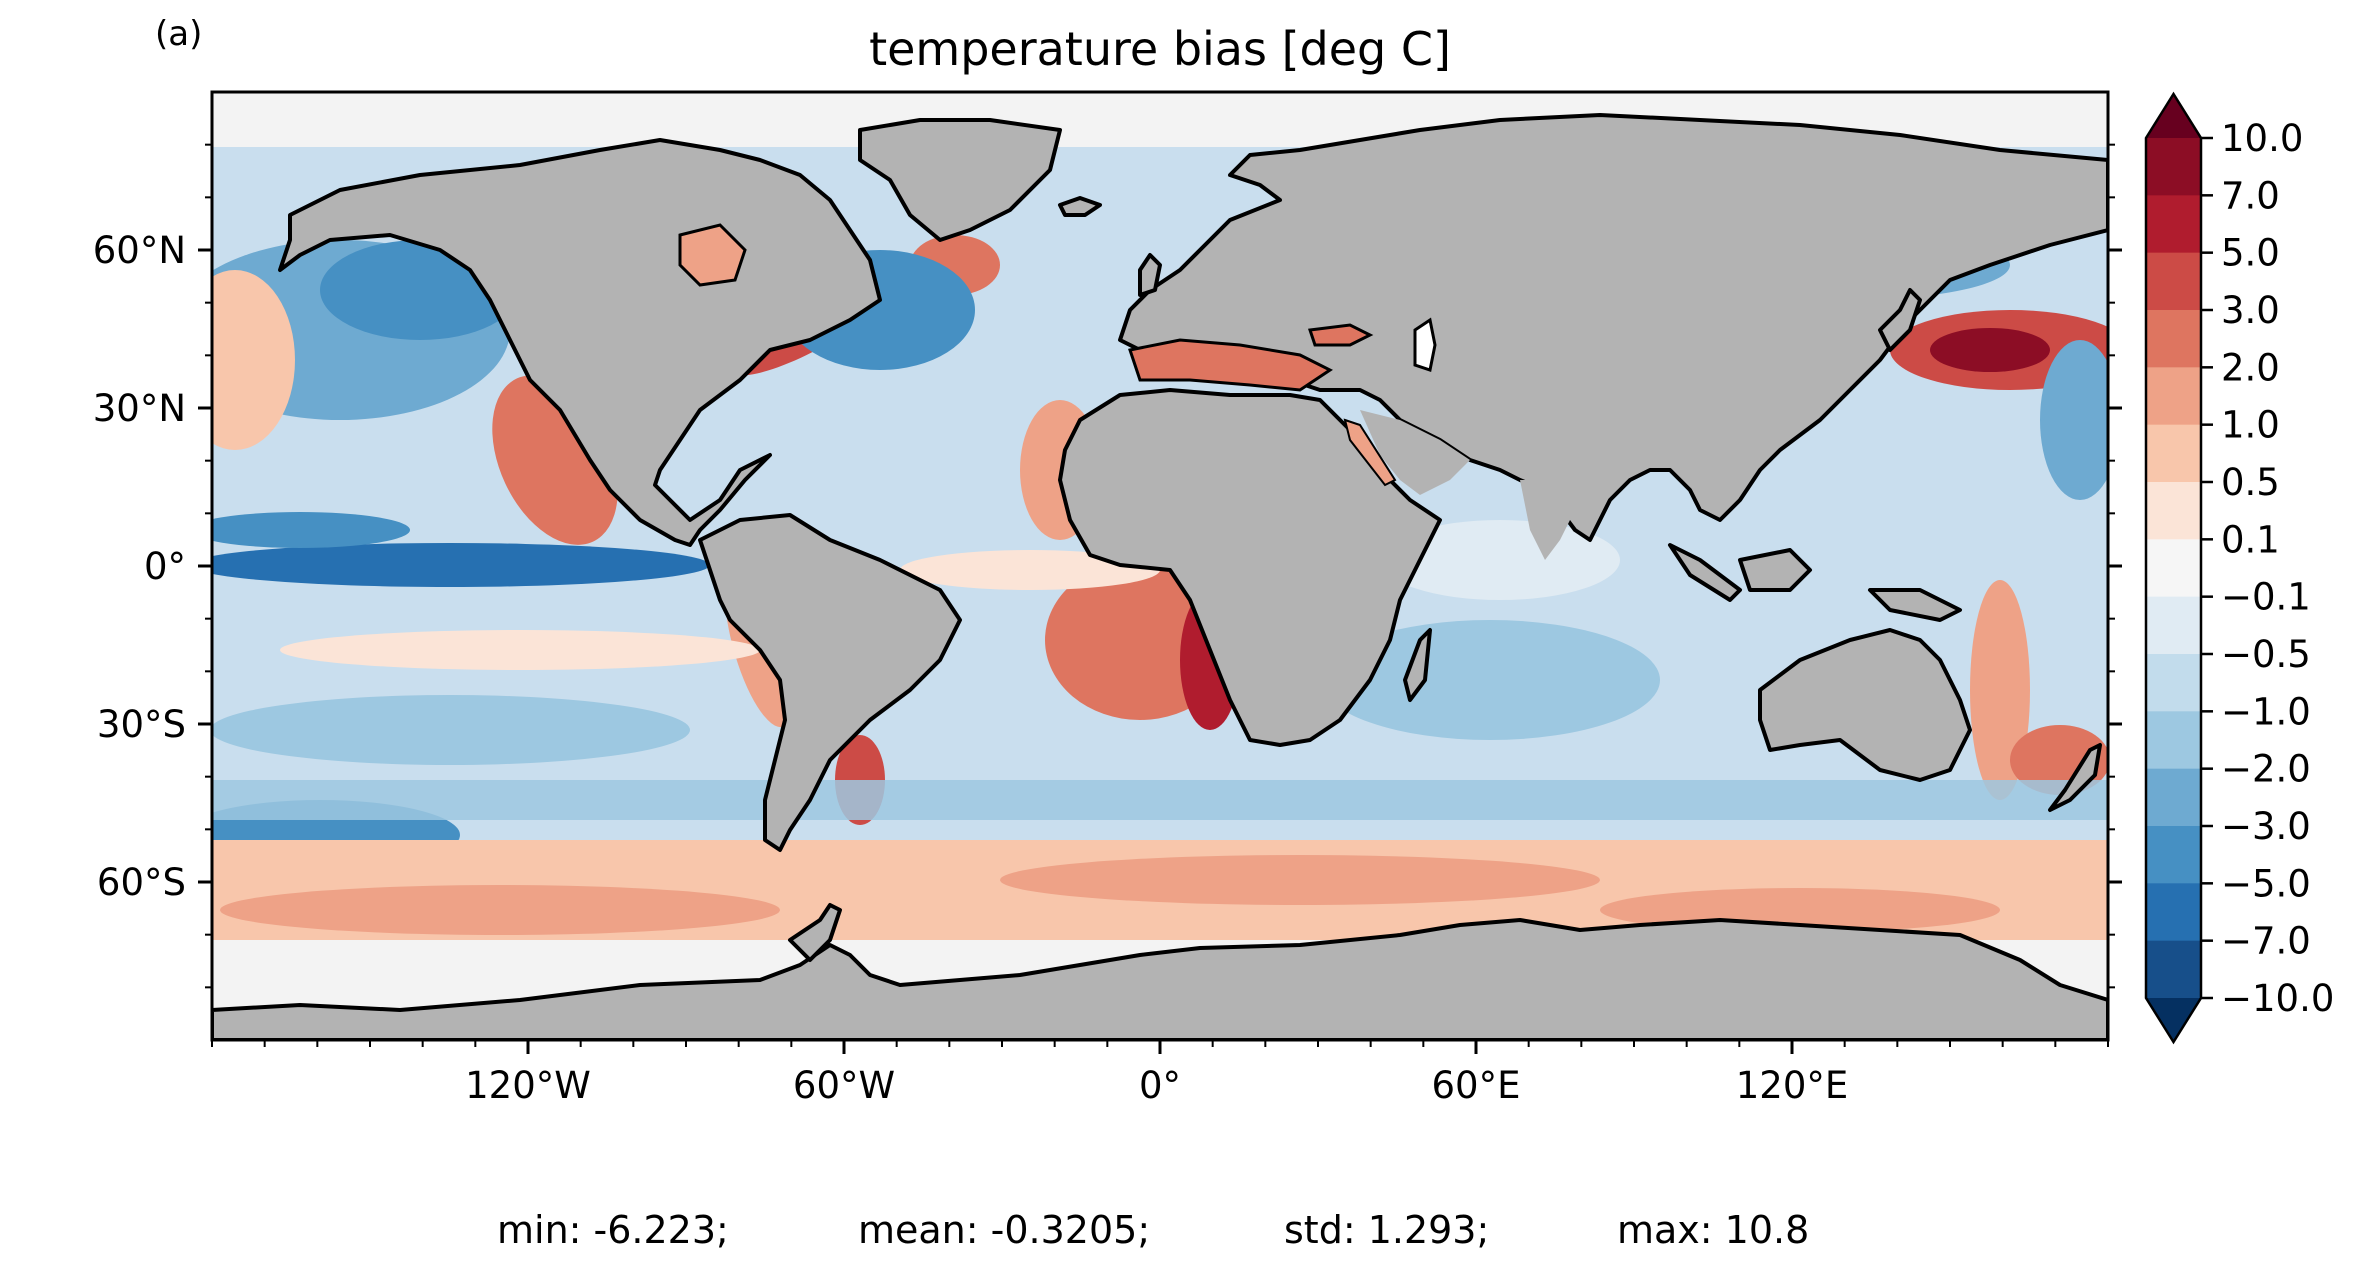  I want to click on black-sea, so click(1340, 335).